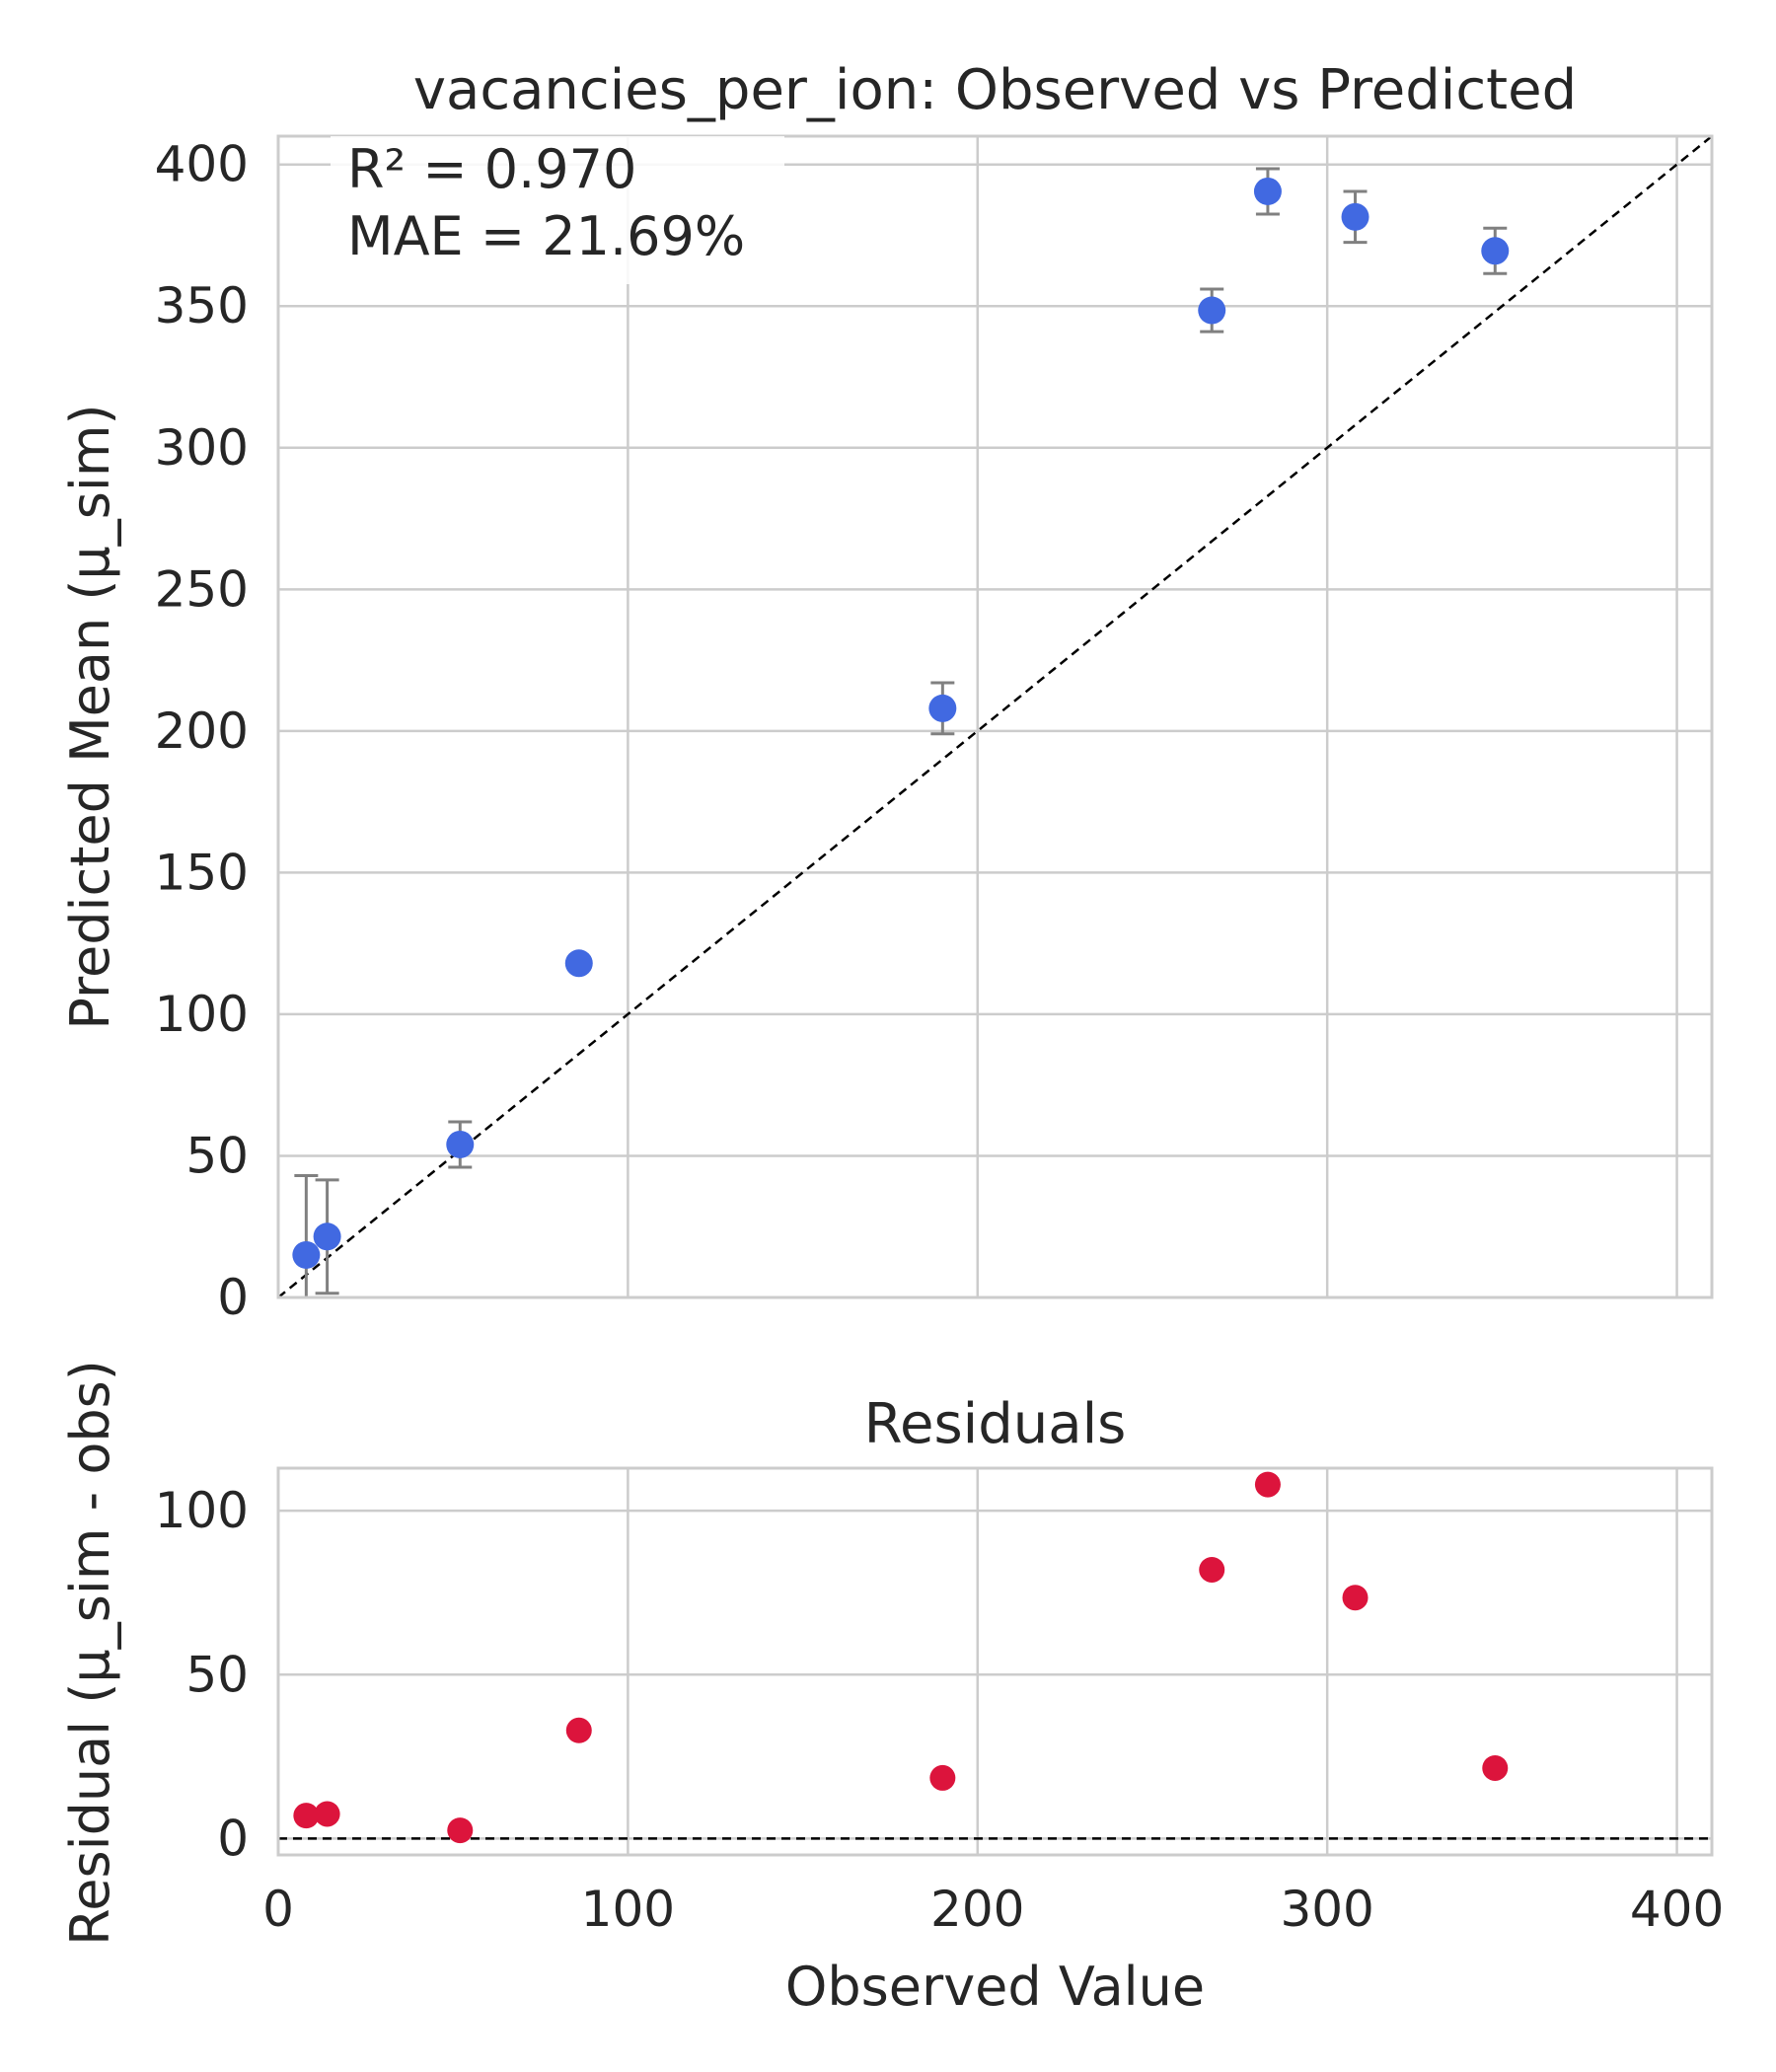 This screenshot has width=1776, height=2072. I want to click on bottom-y-tick-labels: 0 50 100, so click(202, 1675).